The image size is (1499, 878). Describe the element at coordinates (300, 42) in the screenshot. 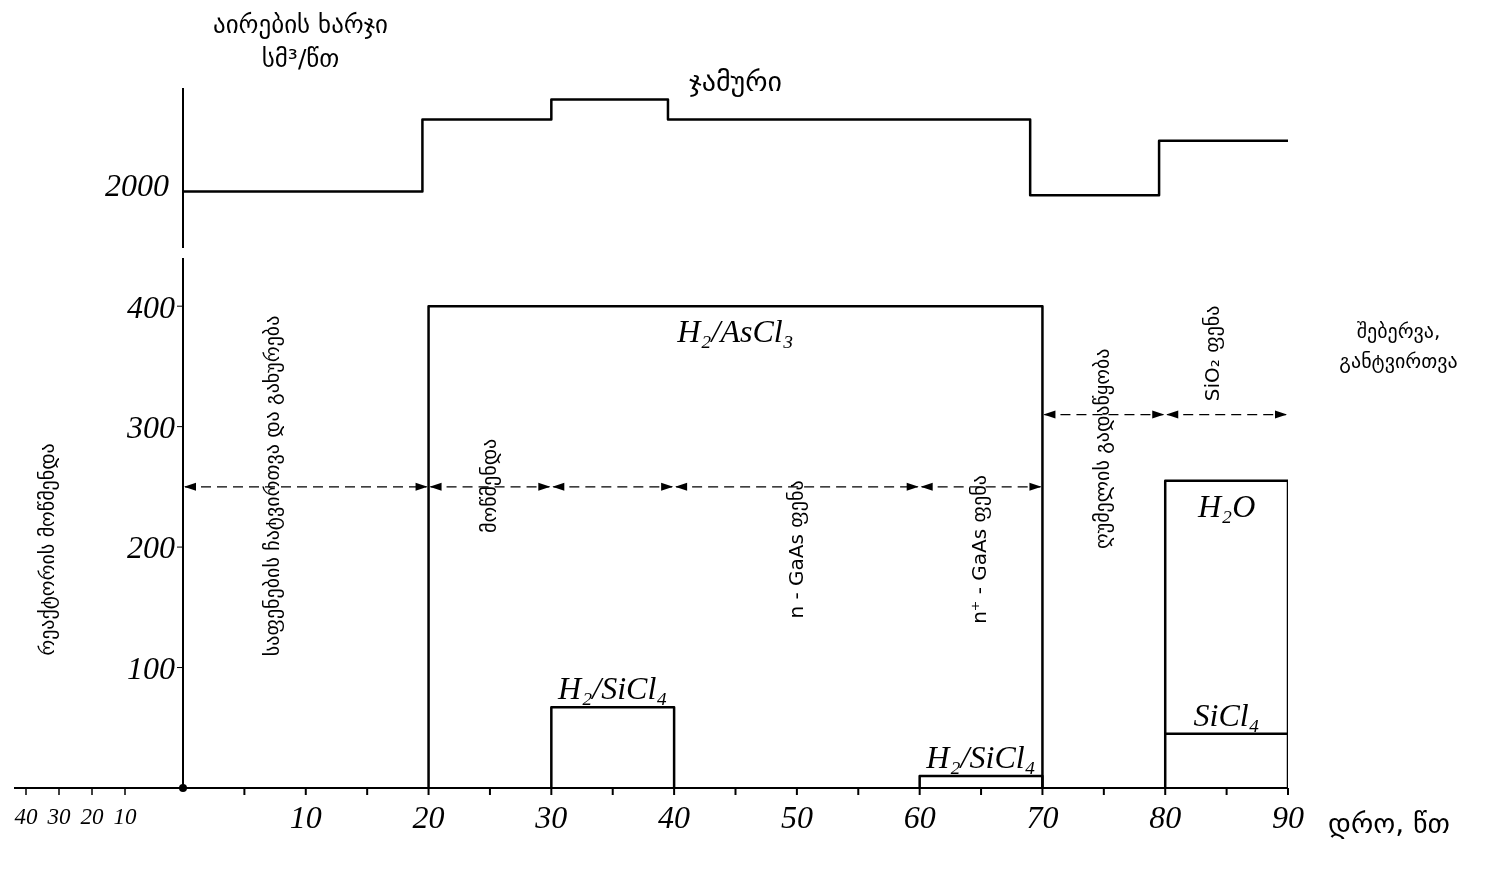

I see `y-axis-title: აირების ხარჯი სმ³/წთ` at that location.